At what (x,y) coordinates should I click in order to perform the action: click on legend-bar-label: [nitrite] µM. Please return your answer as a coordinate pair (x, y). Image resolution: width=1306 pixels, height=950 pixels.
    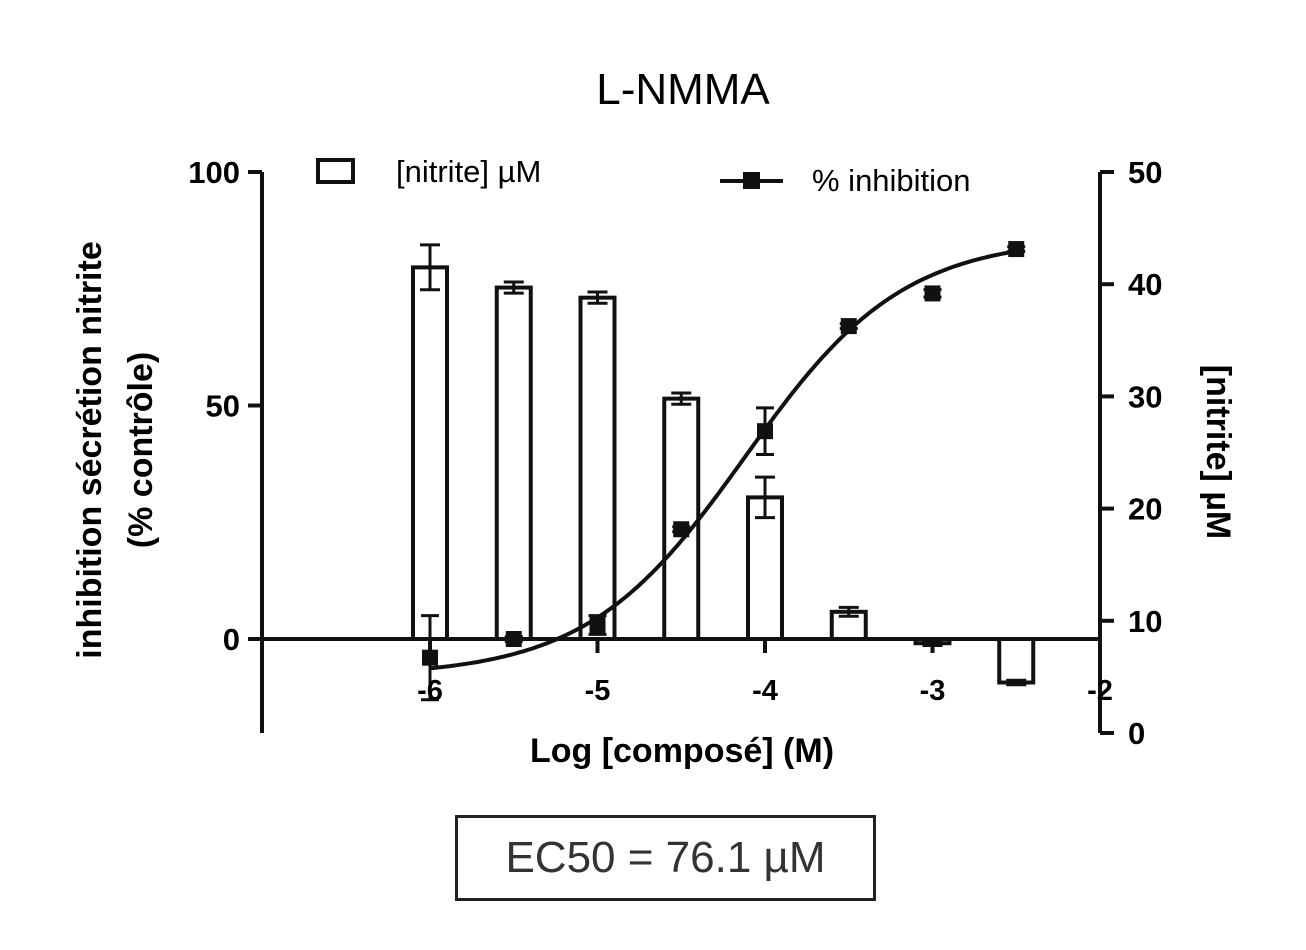
    Looking at the image, I should click on (468, 171).